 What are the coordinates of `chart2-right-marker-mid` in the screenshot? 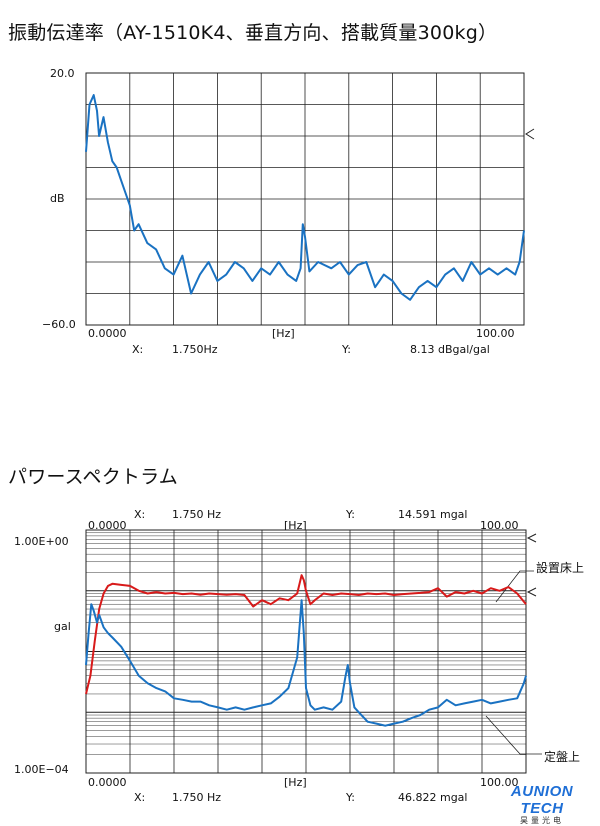 It's located at (531, 592).